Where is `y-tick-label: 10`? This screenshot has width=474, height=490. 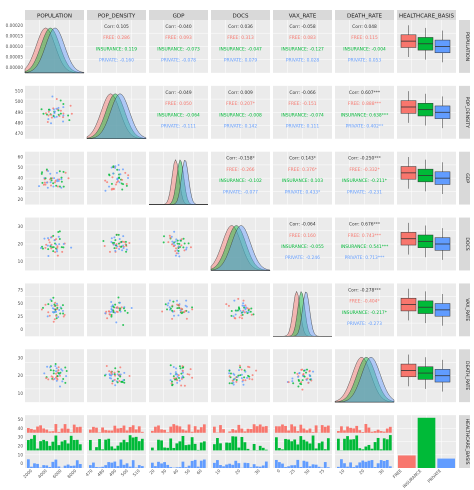 y-tick-label: 10 is located at coordinates (21, 261).